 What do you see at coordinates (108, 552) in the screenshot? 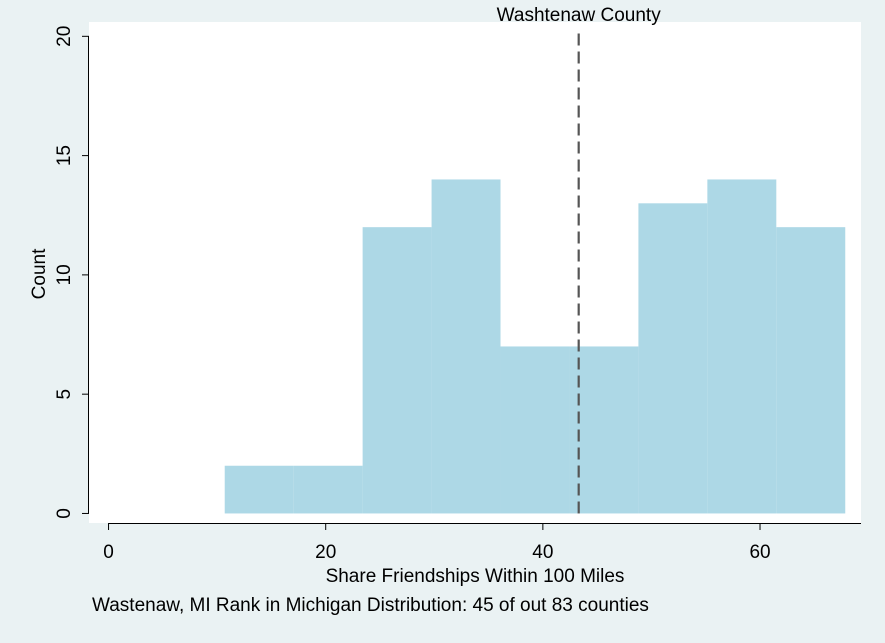
I see `x-tick-label: 0` at bounding box center [108, 552].